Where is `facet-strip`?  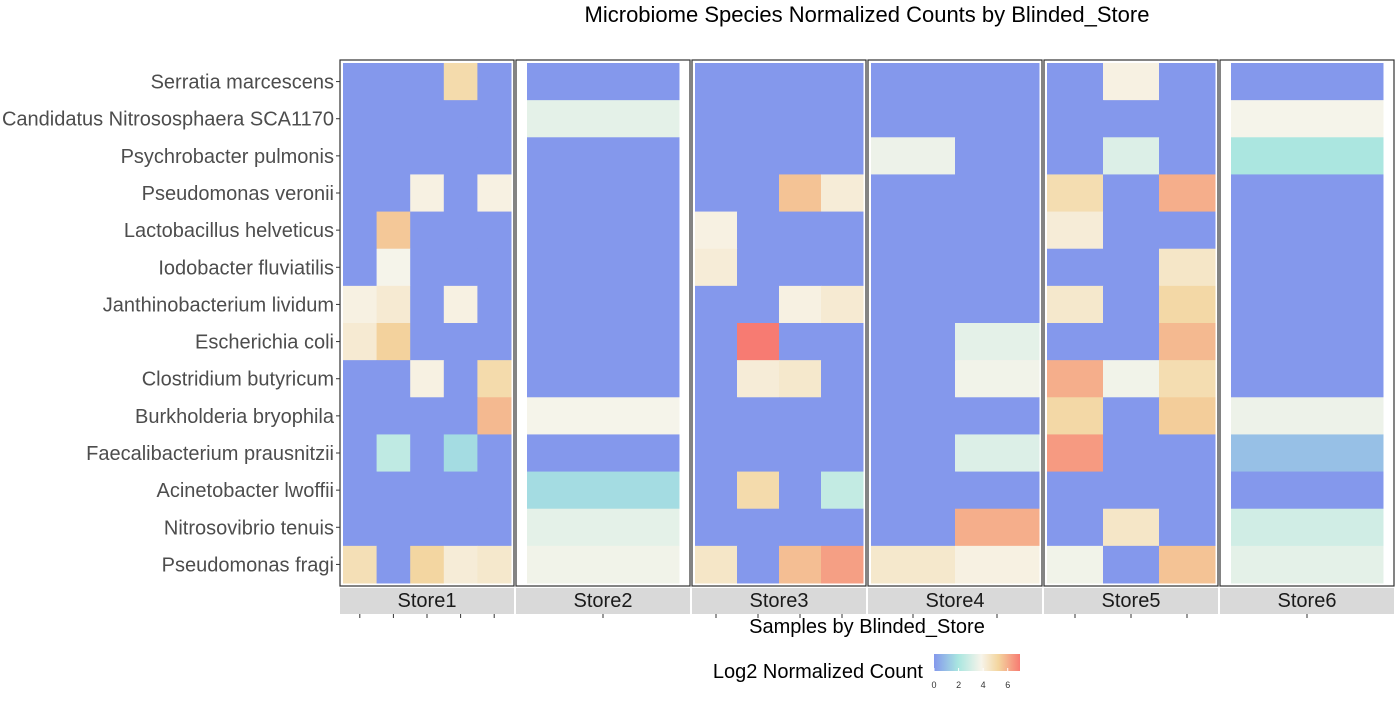 facet-strip is located at coordinates (1131, 601).